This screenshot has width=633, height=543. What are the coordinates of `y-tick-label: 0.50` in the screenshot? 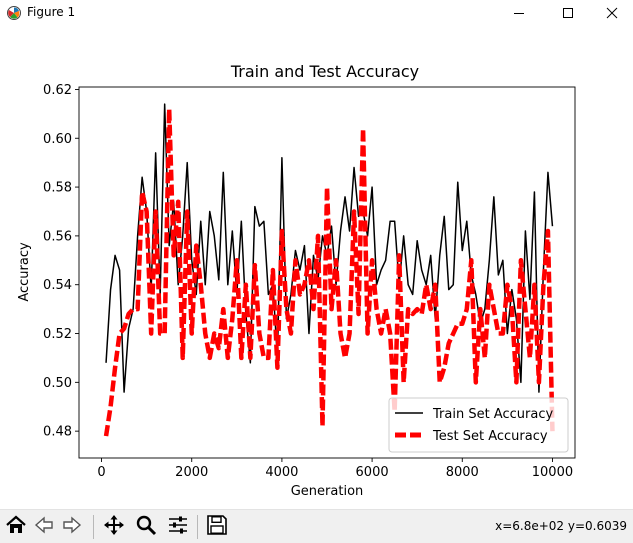 It's located at (57, 383).